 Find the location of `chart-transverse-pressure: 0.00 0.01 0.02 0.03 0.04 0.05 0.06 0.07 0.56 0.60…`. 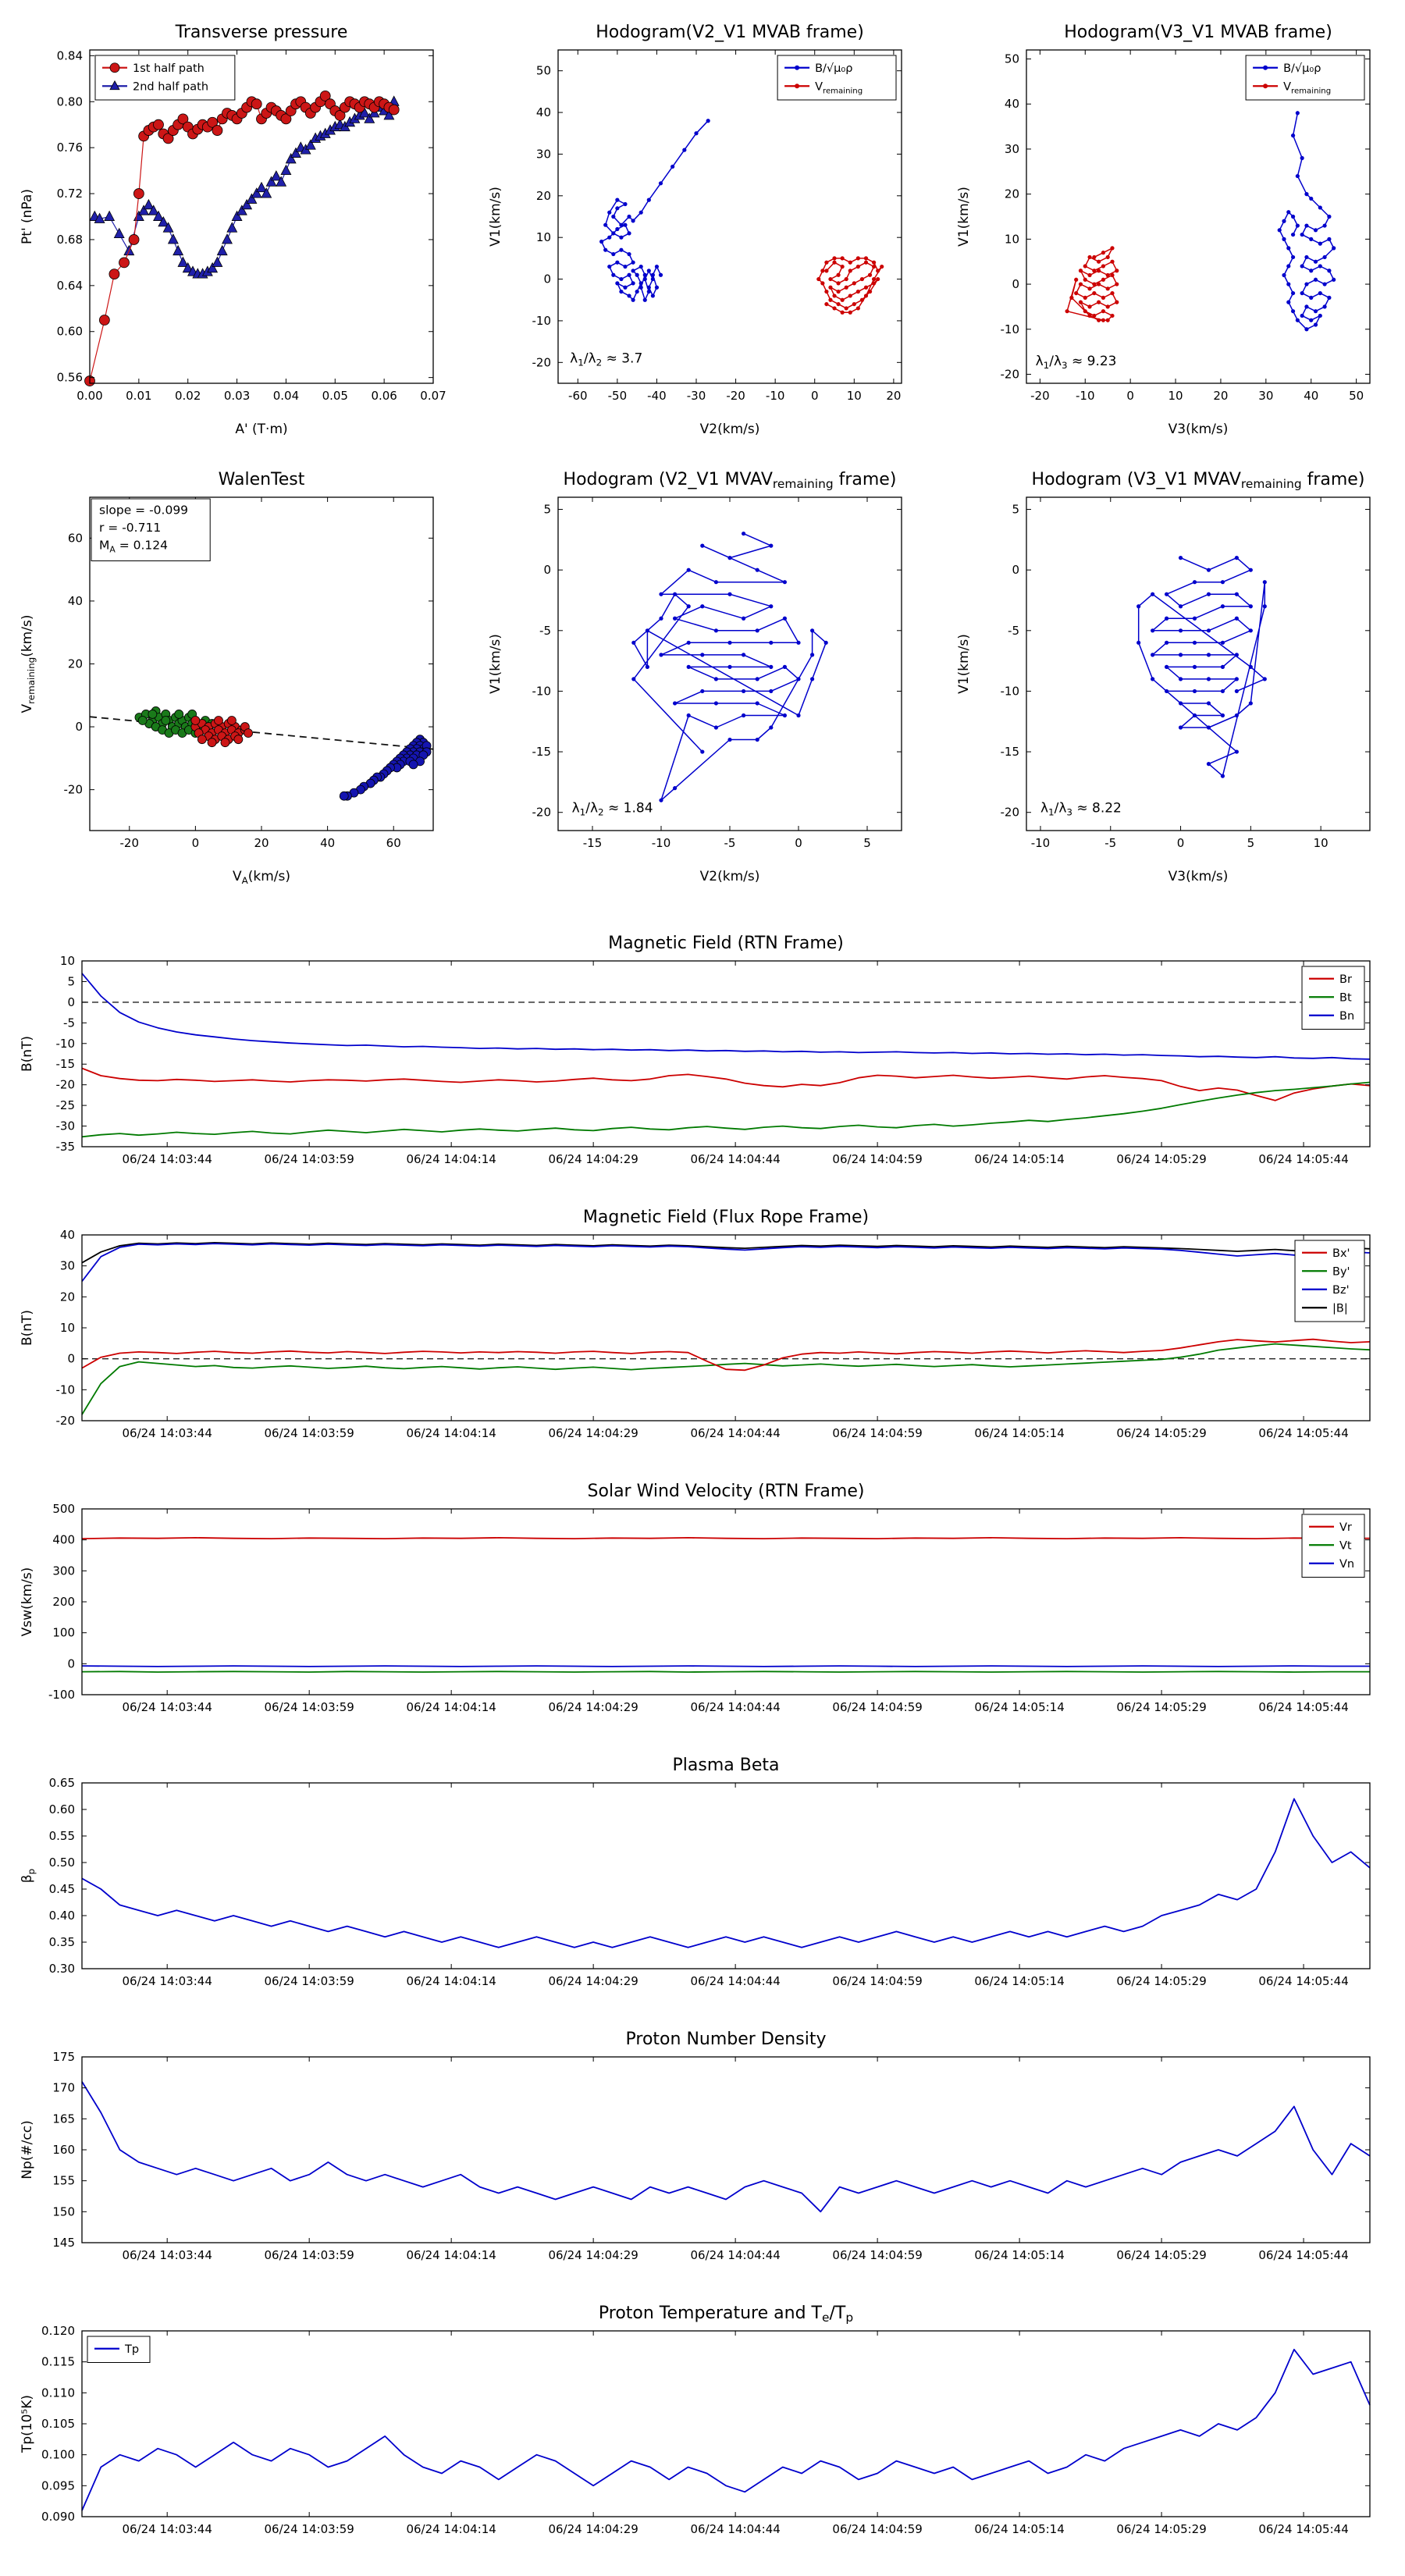

chart-transverse-pressure: 0.00 0.01 0.02 0.03 0.04 0.05 0.06 0.07 0.56 0.60… is located at coordinates (235, 226).